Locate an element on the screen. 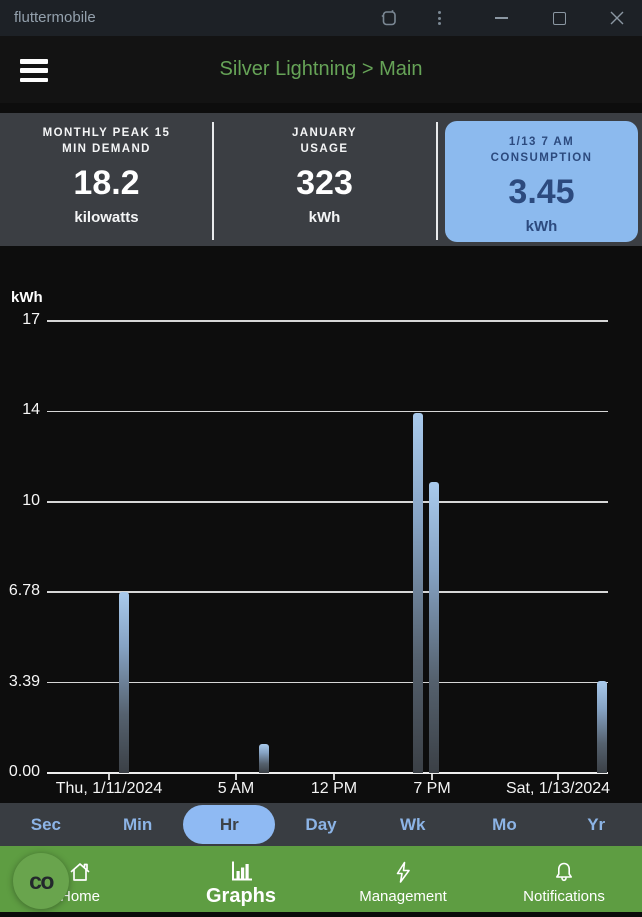  stat-value: 18.2 is located at coordinates (106, 183).